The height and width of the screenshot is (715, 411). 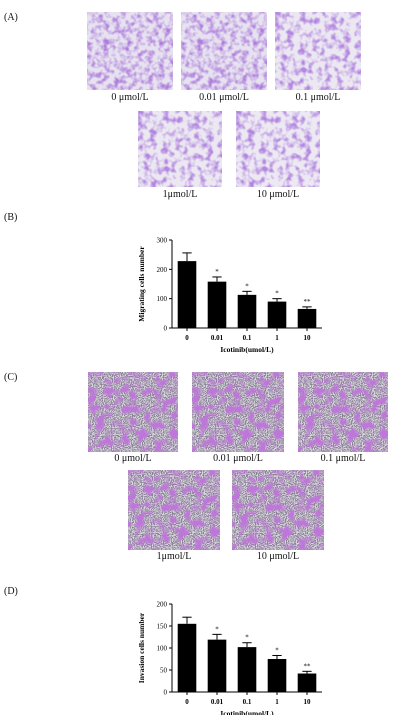 I want to click on micrograph-c-3-caption: 1μmol/L, so click(x=174, y=556).